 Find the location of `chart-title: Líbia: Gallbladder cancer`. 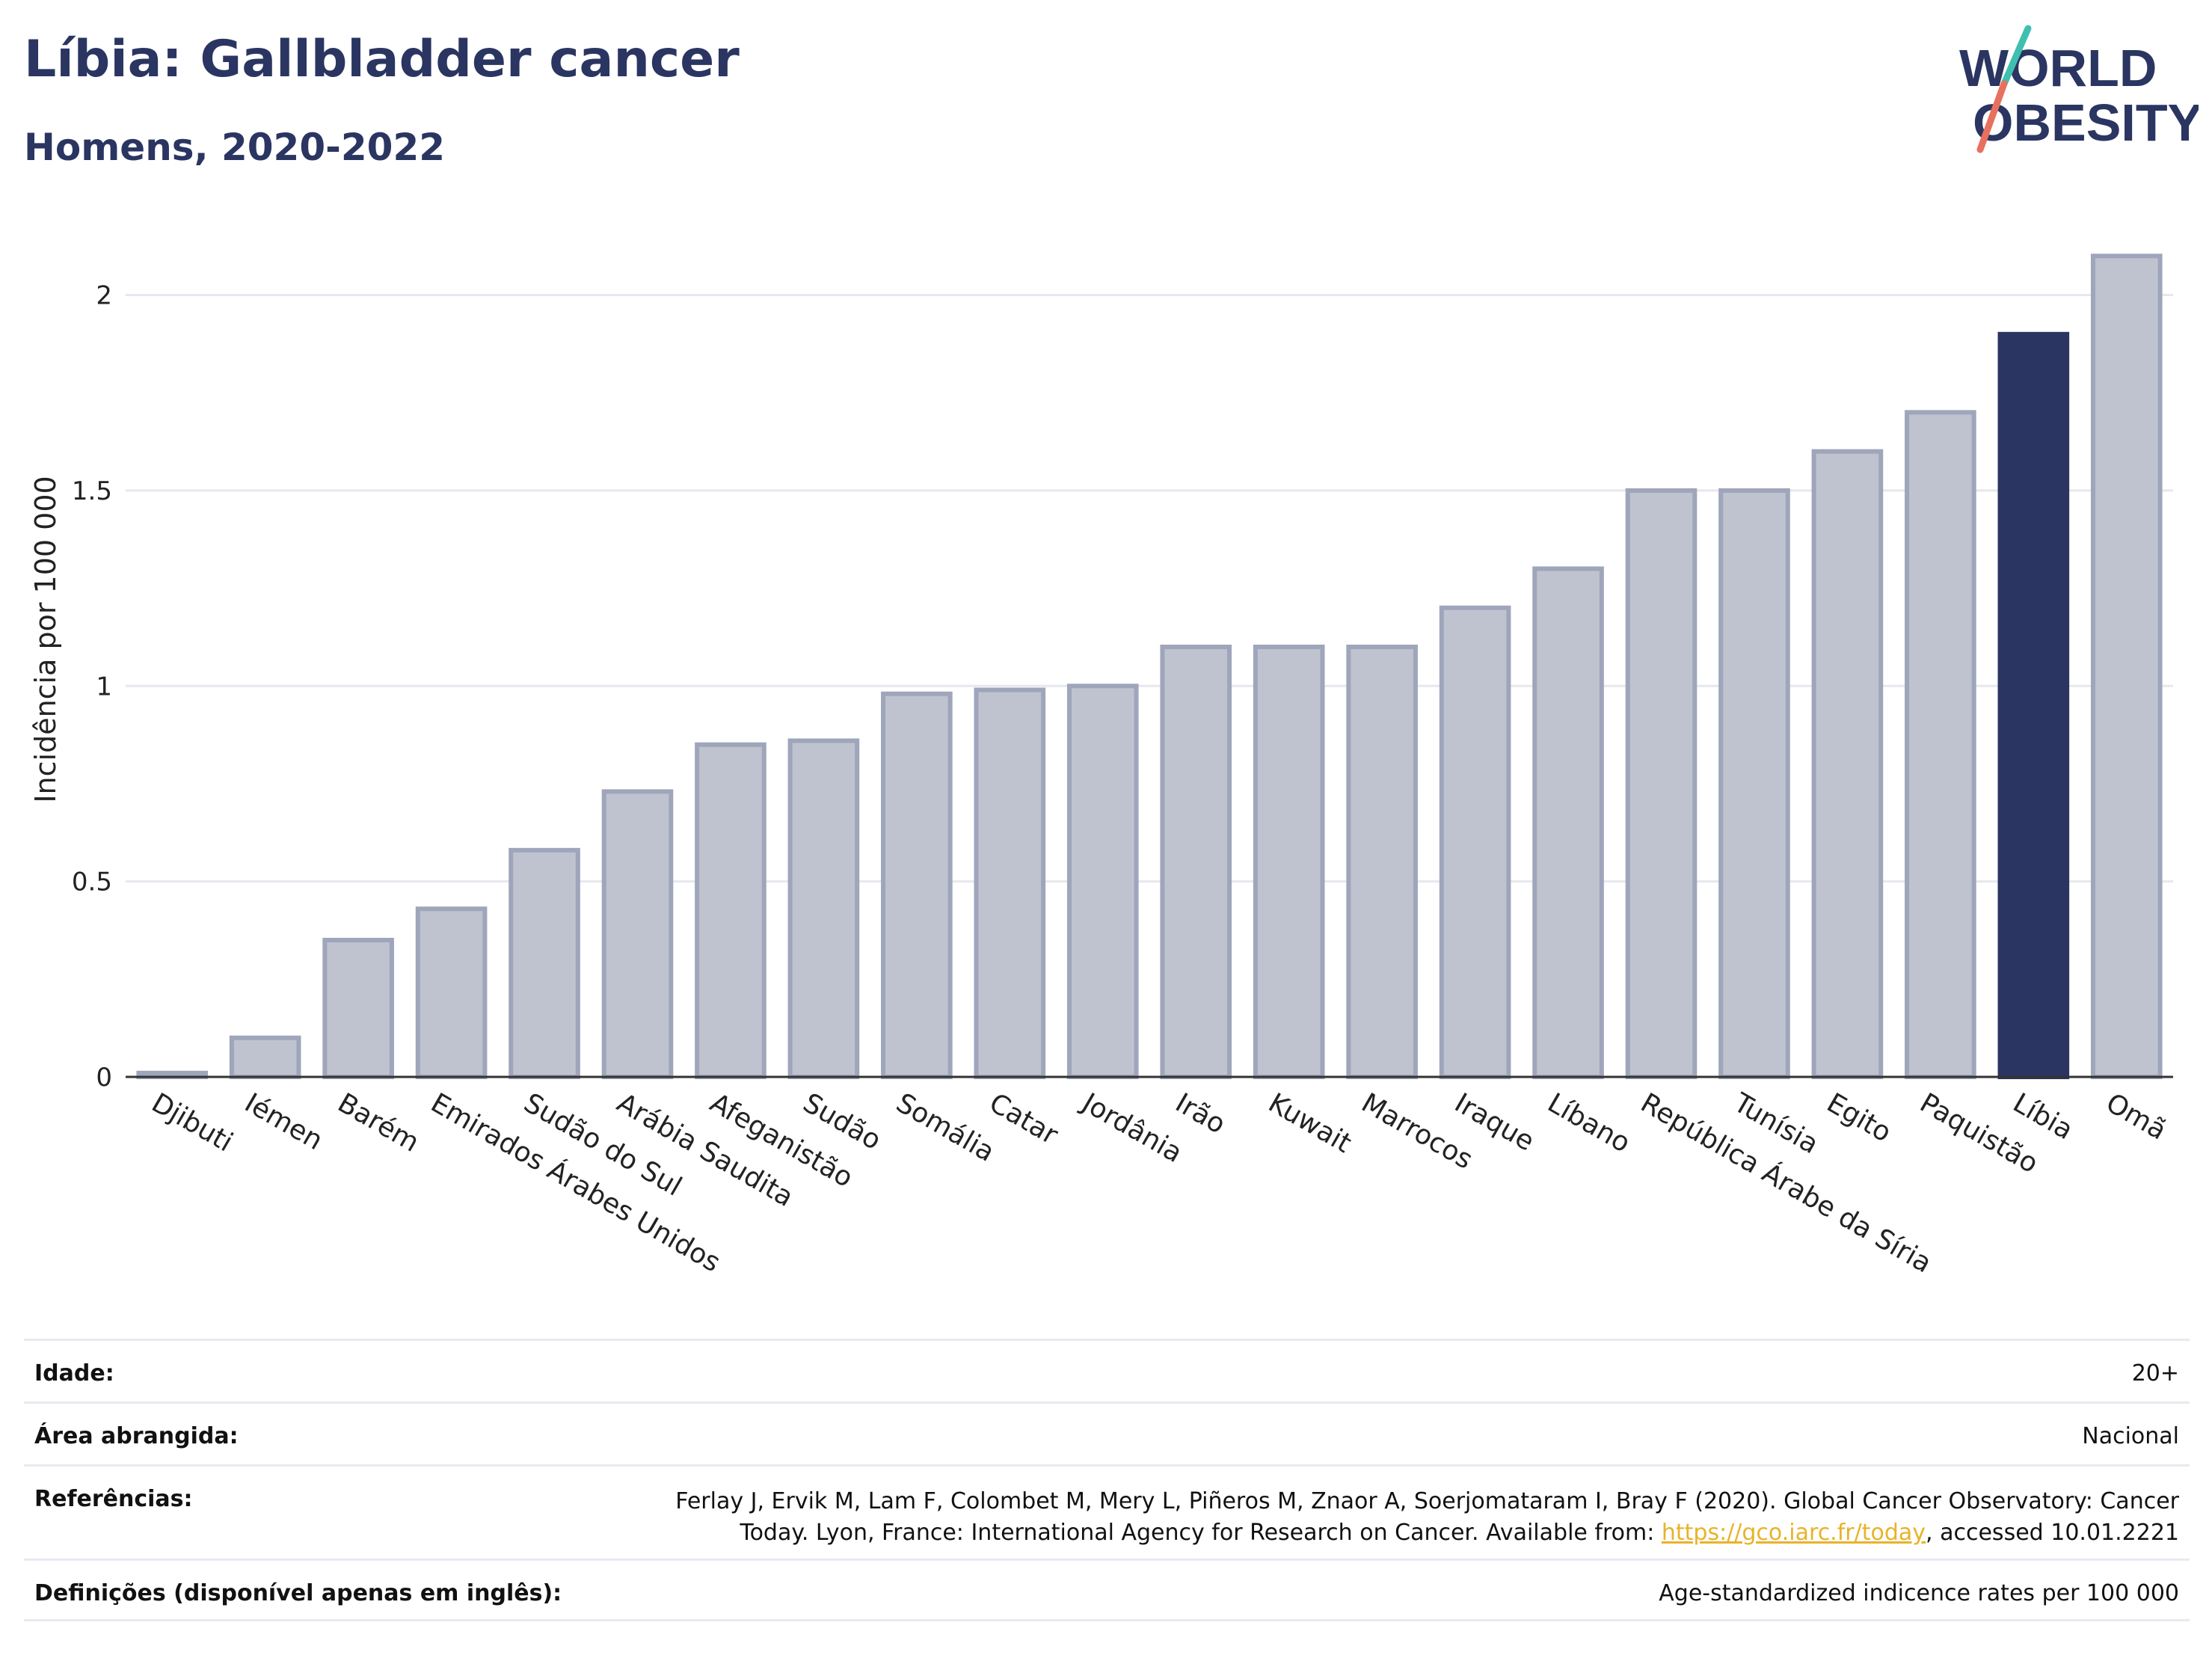

chart-title: Líbia: Gallbladder cancer is located at coordinates (382, 59).